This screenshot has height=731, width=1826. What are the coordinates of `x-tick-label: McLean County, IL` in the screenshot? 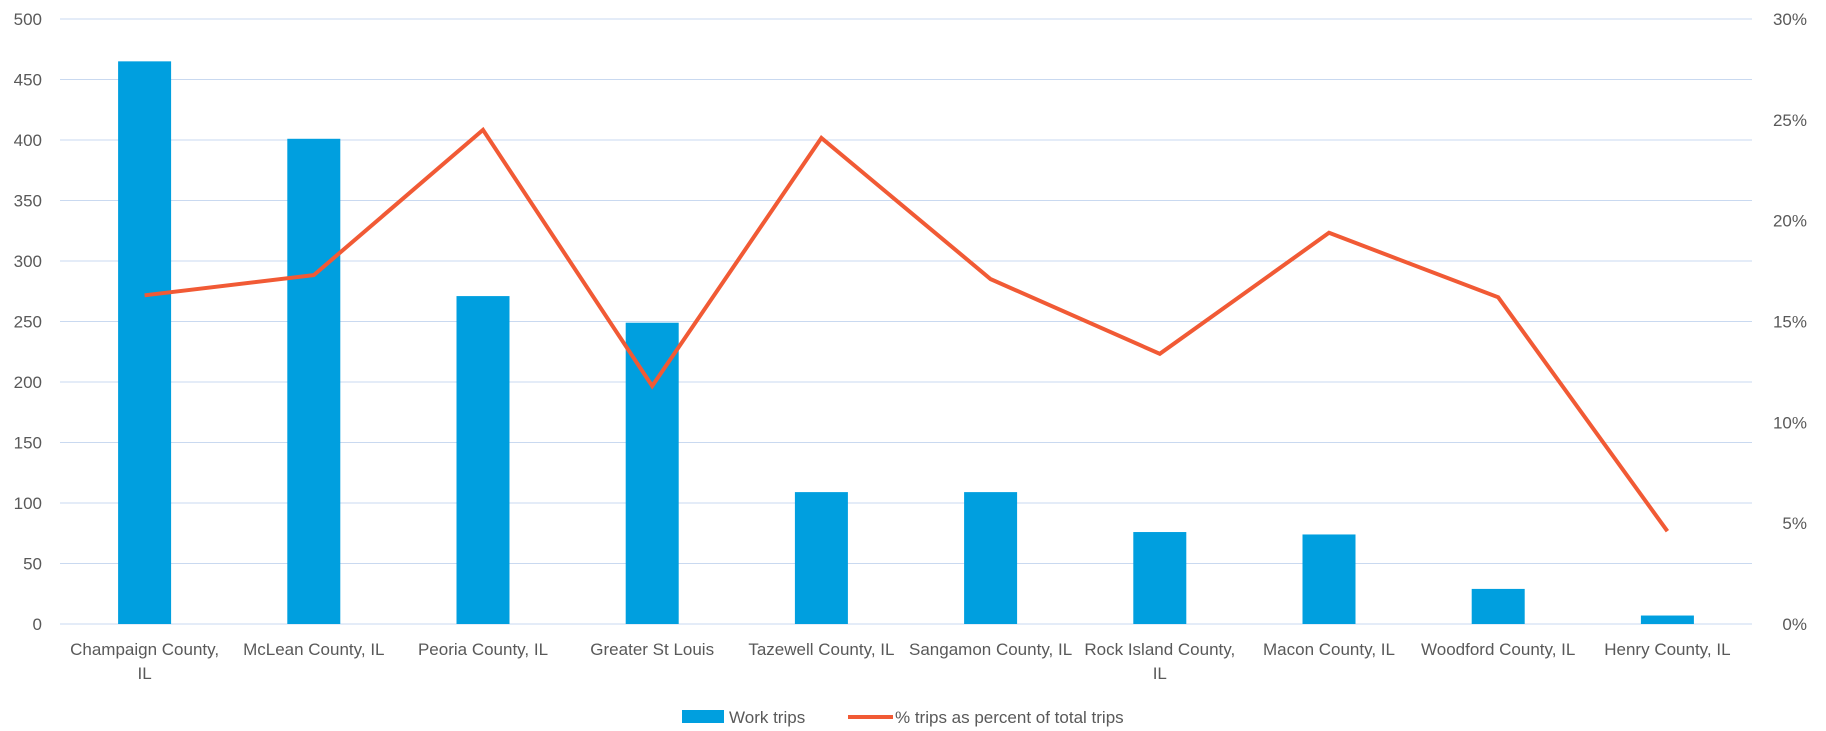 It's located at (313, 649).